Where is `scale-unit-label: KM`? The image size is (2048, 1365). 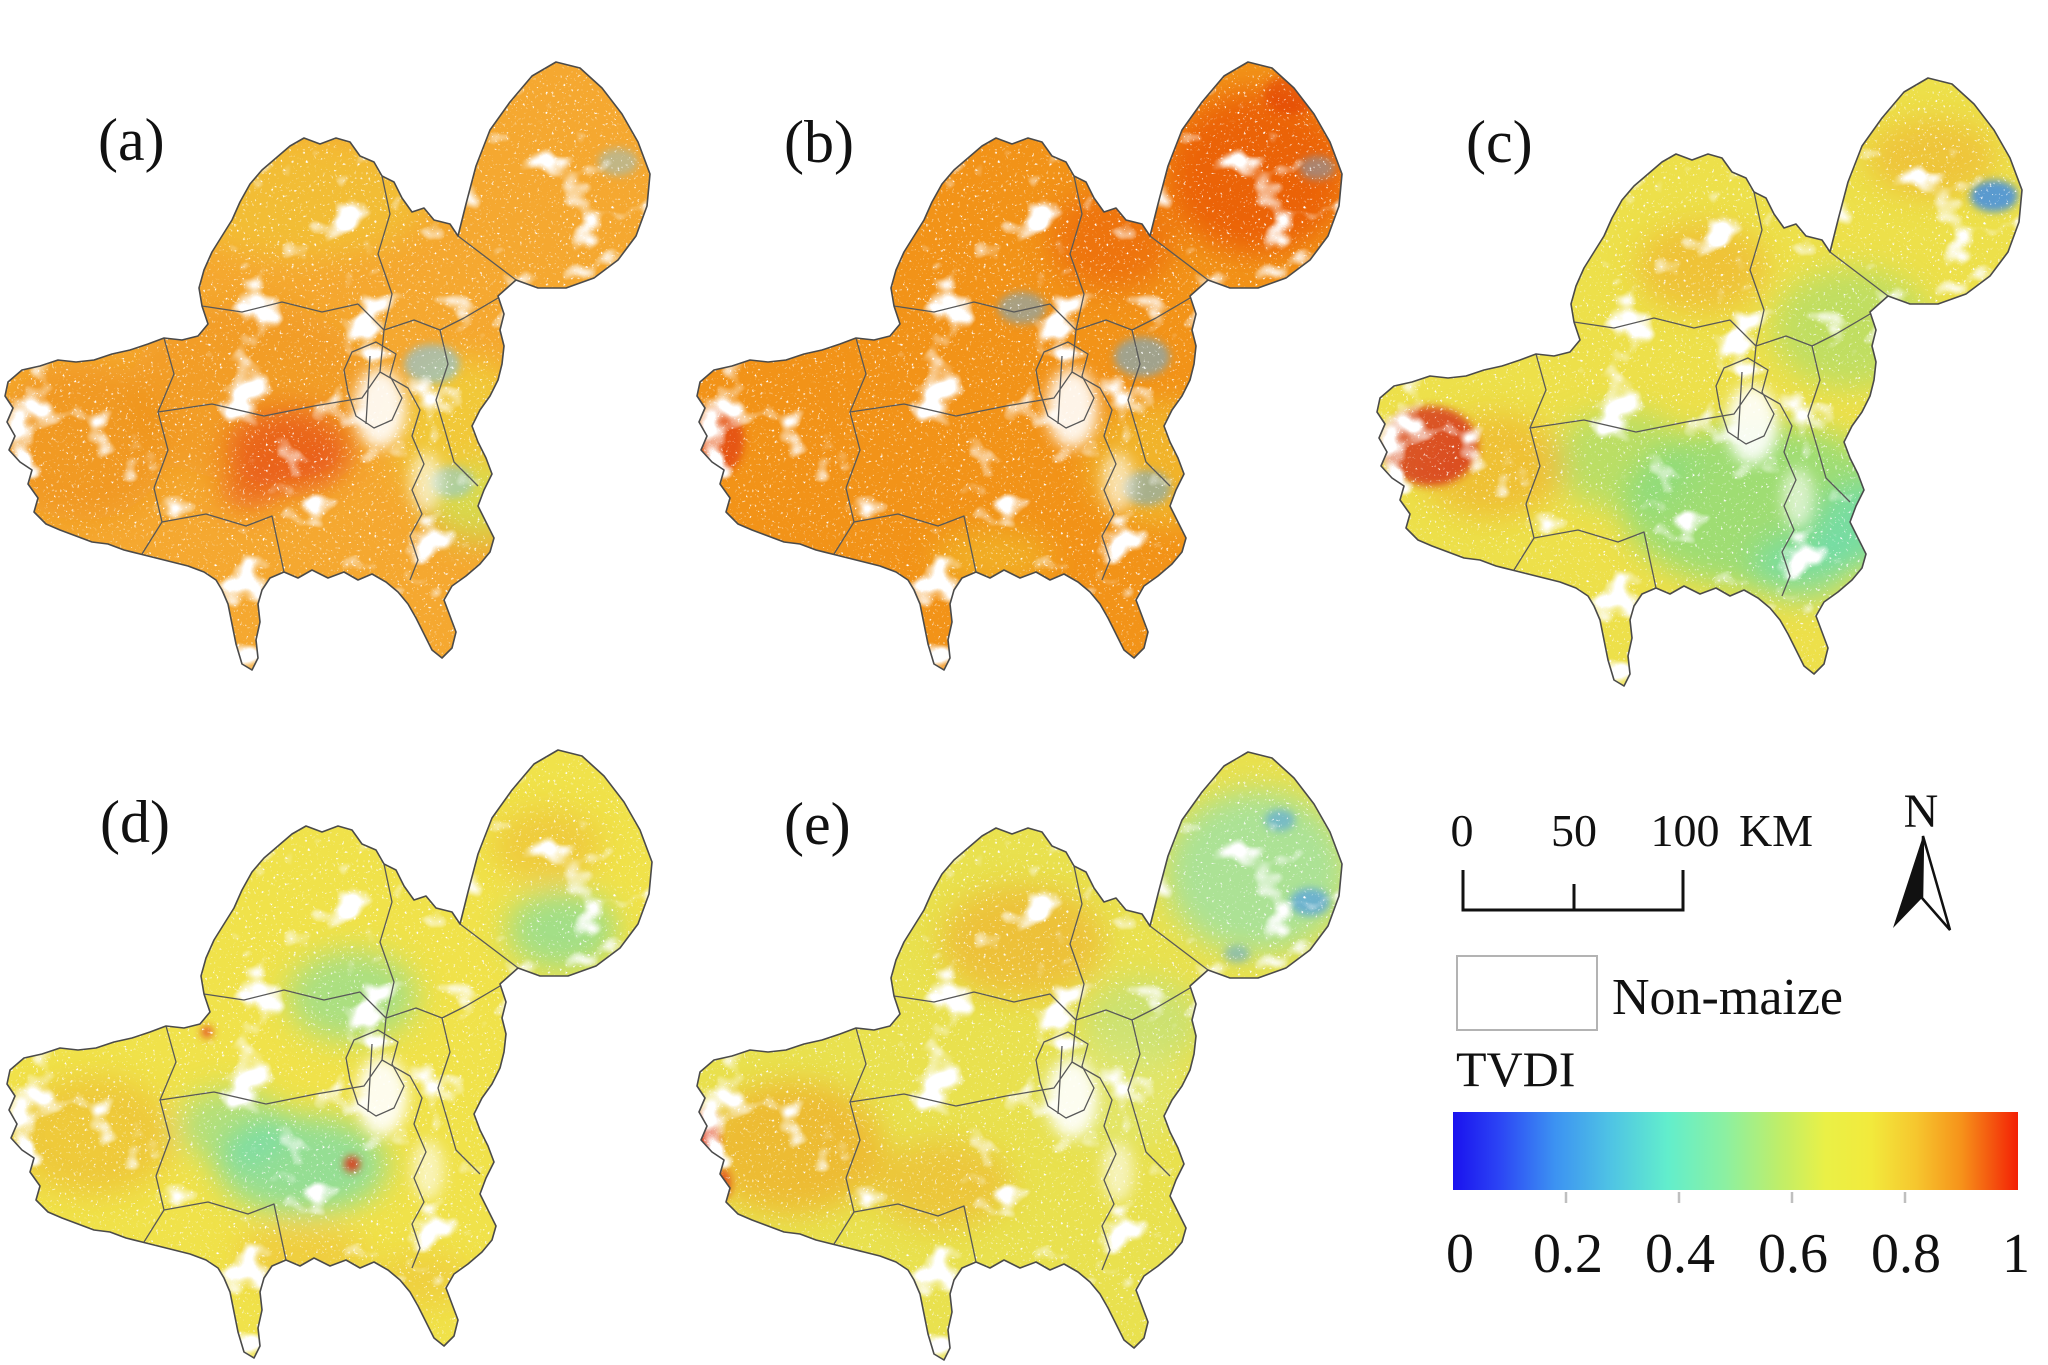 scale-unit-label: KM is located at coordinates (1776, 830).